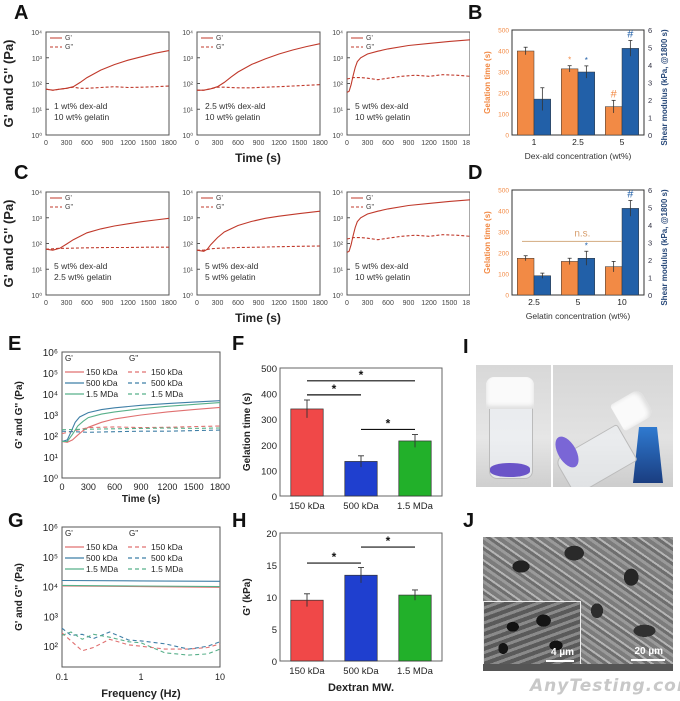  What do you see at coordinates (361, 505) in the screenshot?
I see `x-tick-label: 500 kDa` at bounding box center [361, 505].